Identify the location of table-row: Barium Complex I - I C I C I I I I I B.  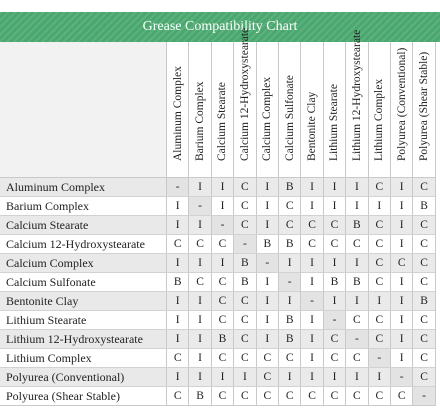
(218, 206).